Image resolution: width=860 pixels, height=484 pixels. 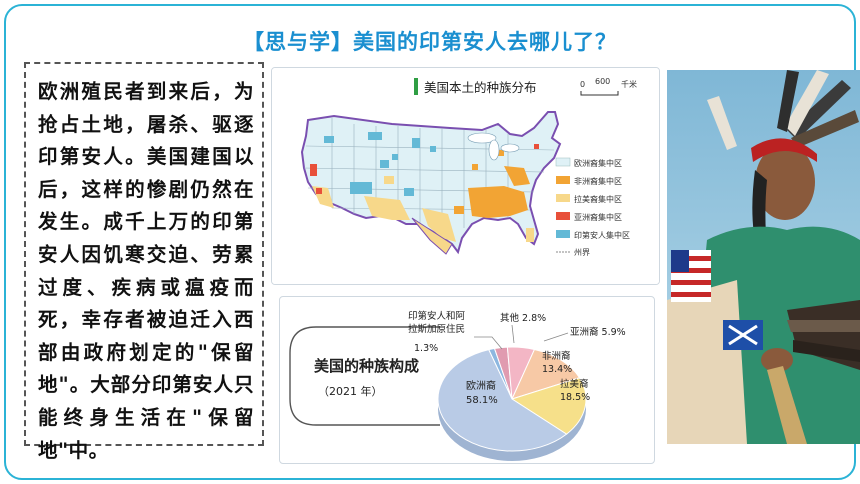 I want to click on label-native-pct: 1.3%, so click(x=426, y=348).